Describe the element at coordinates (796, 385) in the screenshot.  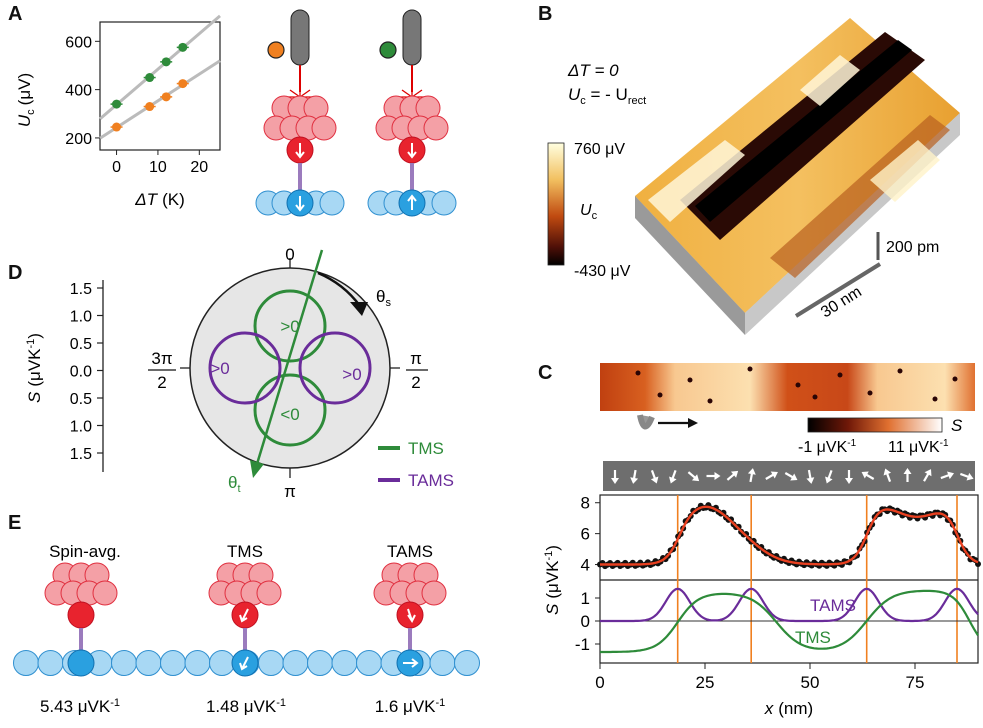
I see `s-map-defects` at that location.